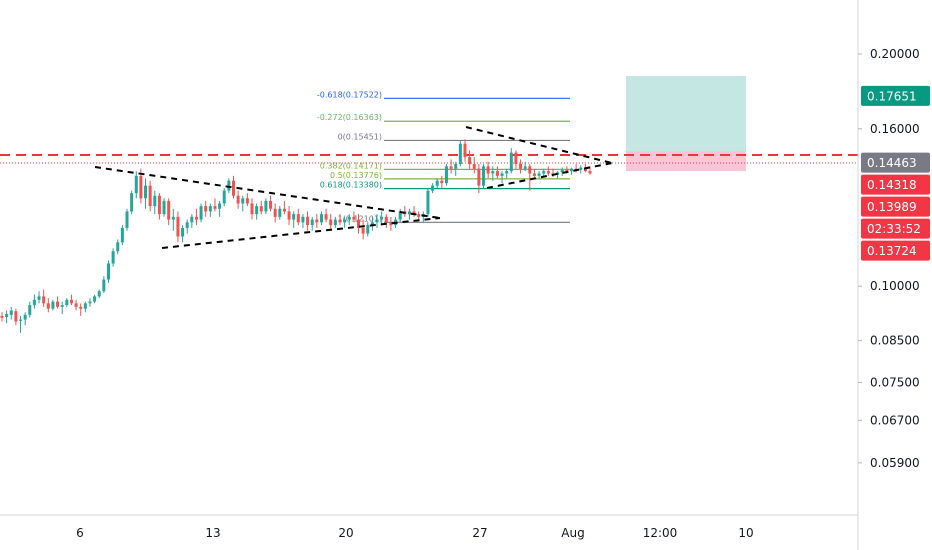  I want to click on price-badge-bg, so click(895, 206).